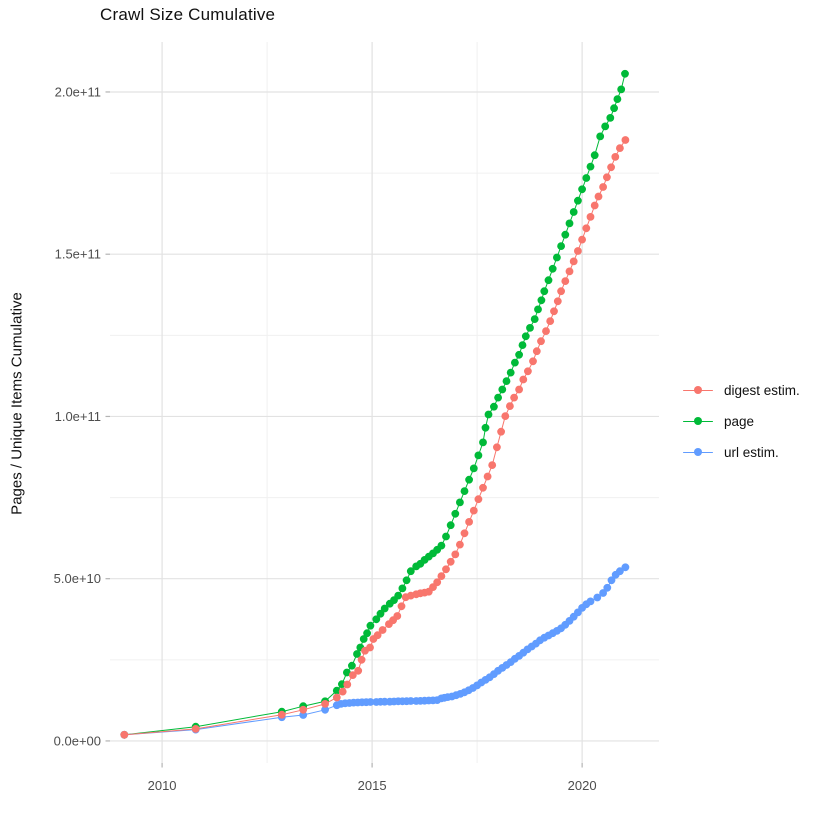  What do you see at coordinates (698, 390) in the screenshot?
I see `legend-key-digest-icon` at bounding box center [698, 390].